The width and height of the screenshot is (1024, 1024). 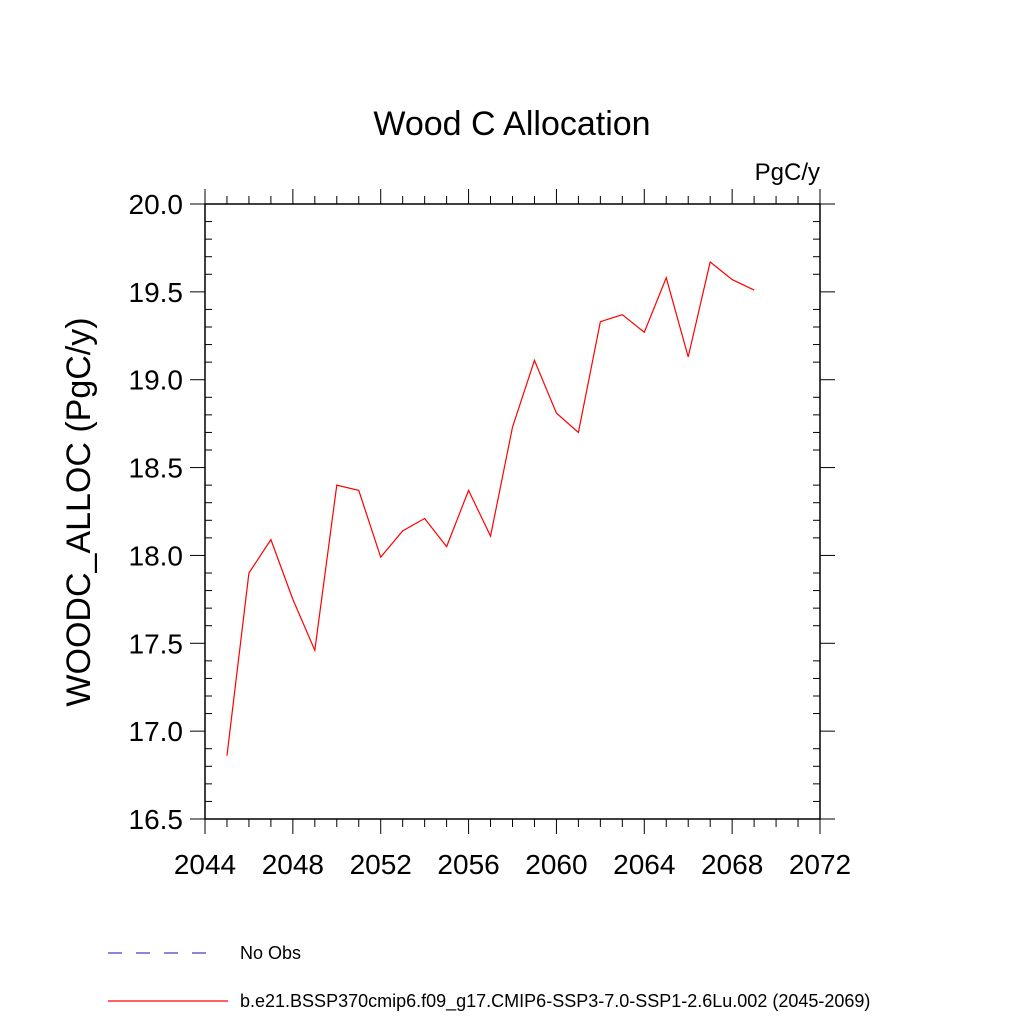 What do you see at coordinates (156, 643) in the screenshot?
I see `y-tick-label: 17.5` at bounding box center [156, 643].